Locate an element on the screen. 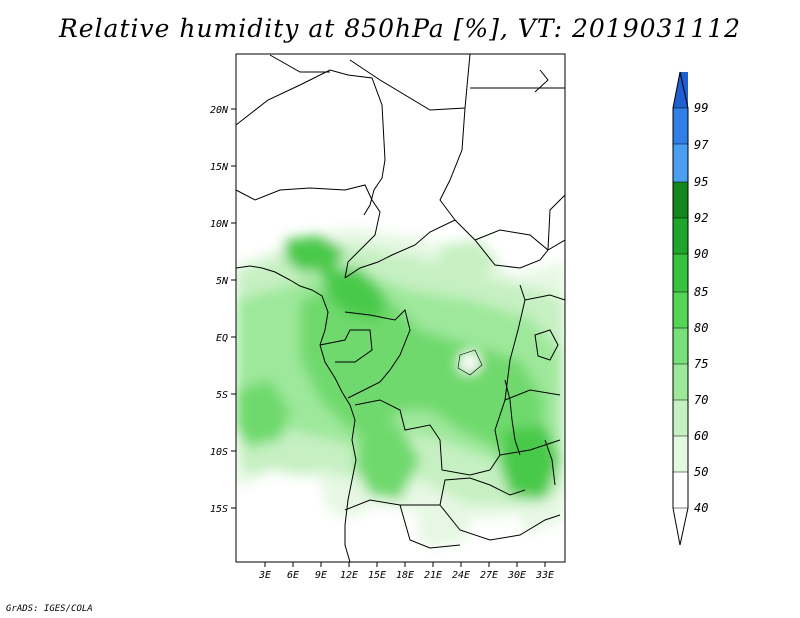 This screenshot has height=618, width=800. nile-coast-ne is located at coordinates (541, 81).